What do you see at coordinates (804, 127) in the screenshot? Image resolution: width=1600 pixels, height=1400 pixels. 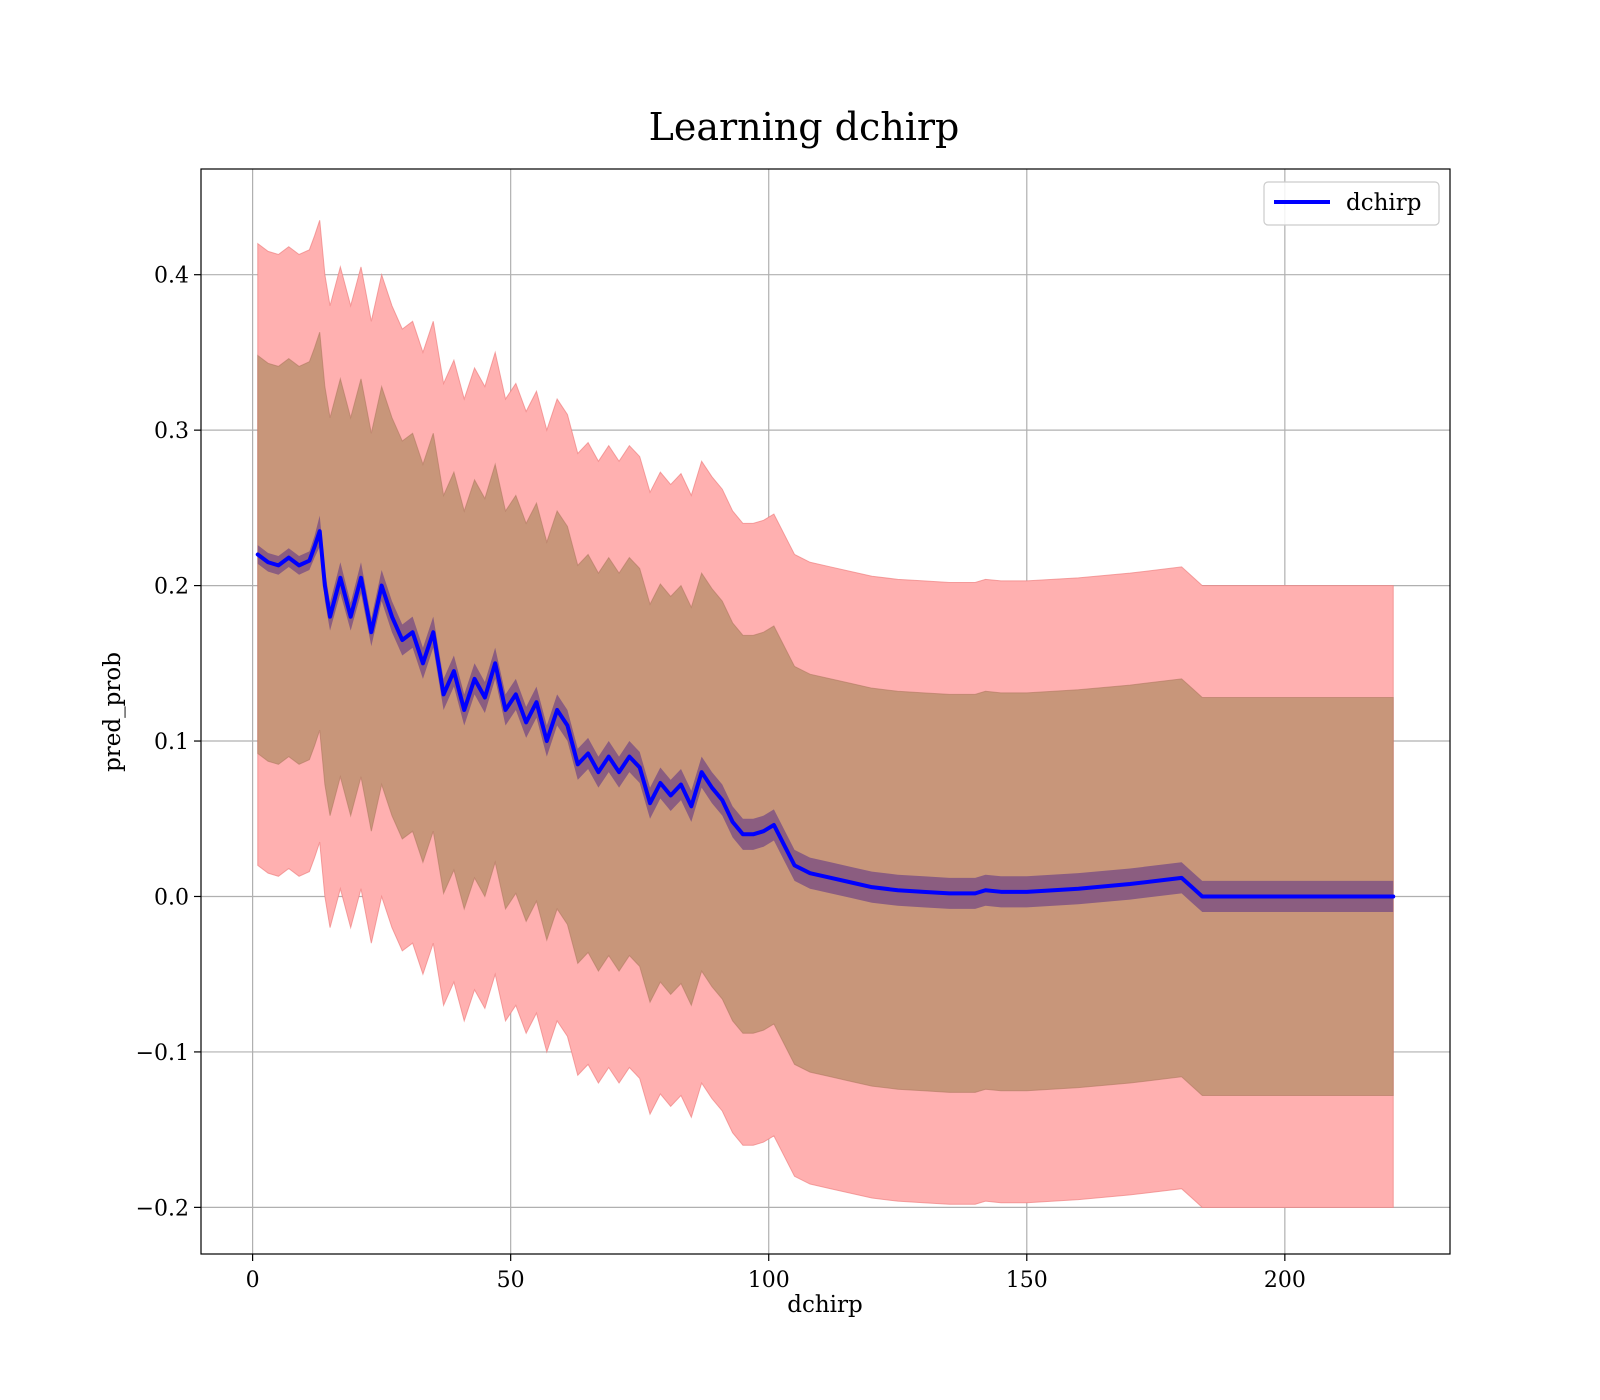 I see `chart-title: Learning dchirp` at bounding box center [804, 127].